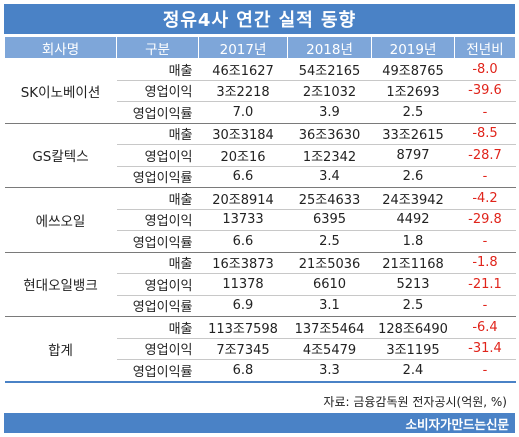  I want to click on value-2018: 36조3630, so click(329, 134).